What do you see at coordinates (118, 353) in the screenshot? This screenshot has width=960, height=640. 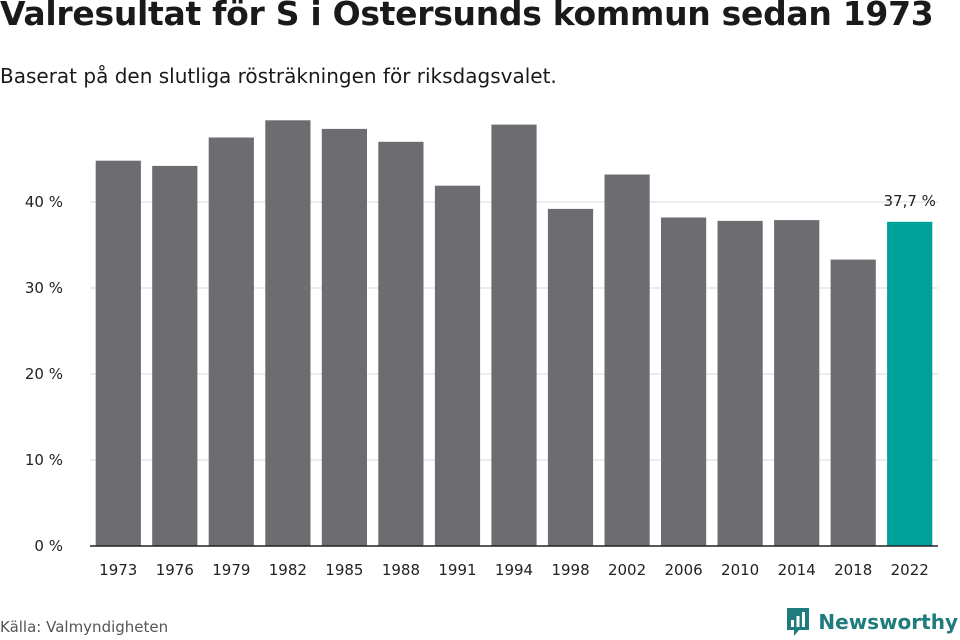 I see `bar-1973` at bounding box center [118, 353].